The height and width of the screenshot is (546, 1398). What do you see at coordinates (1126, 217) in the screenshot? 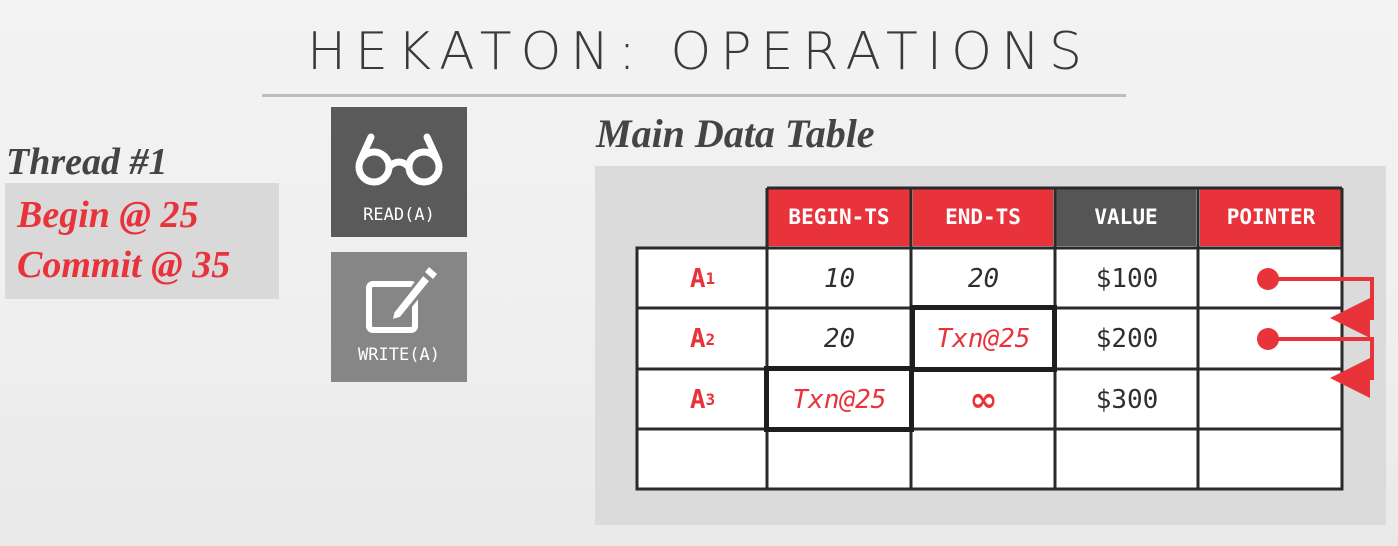
I see `header-value: VALUE` at bounding box center [1126, 217].